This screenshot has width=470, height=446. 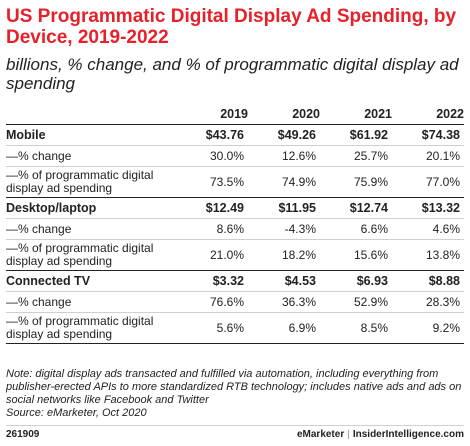 I want to click on table-cell: $49.26, so click(x=284, y=135).